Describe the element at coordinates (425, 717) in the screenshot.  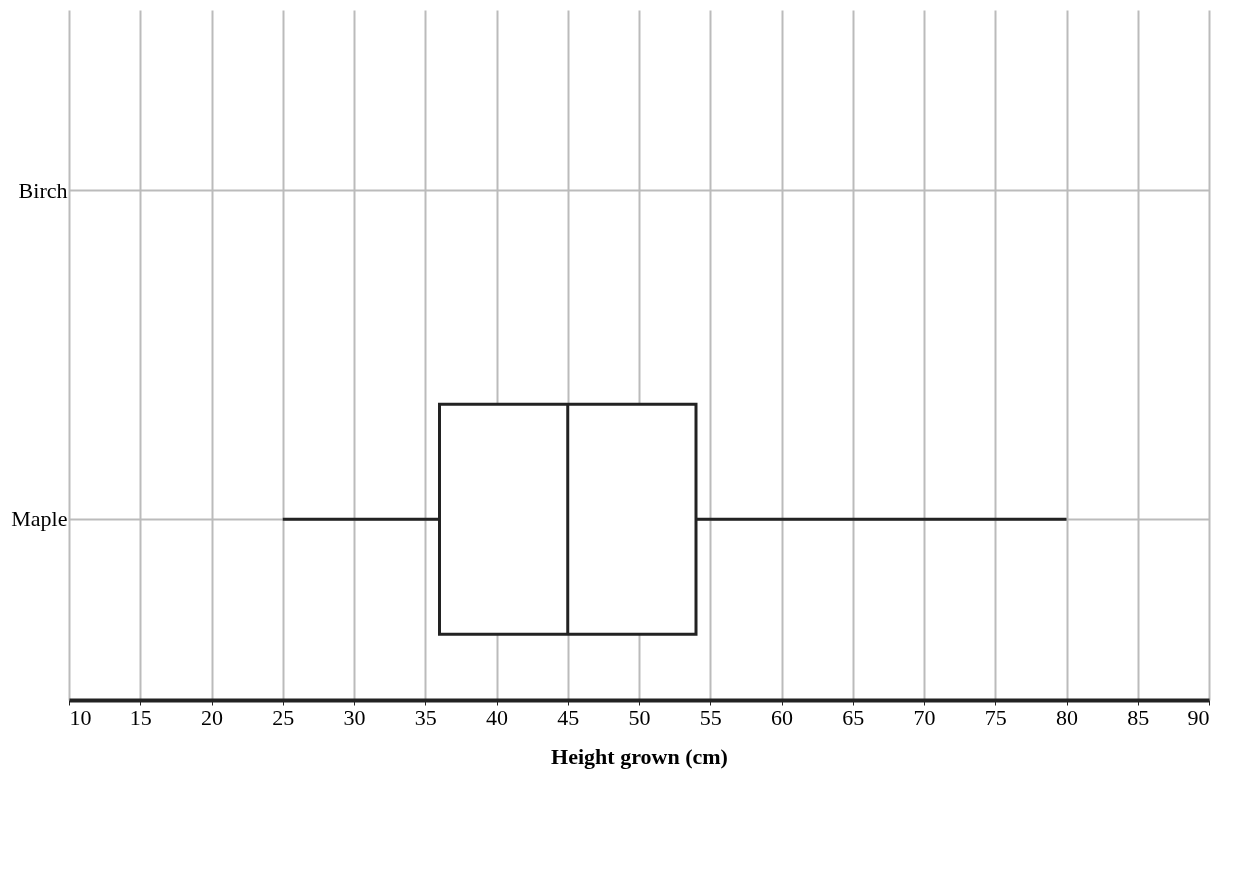
I see `x-tick-label: 35` at that location.